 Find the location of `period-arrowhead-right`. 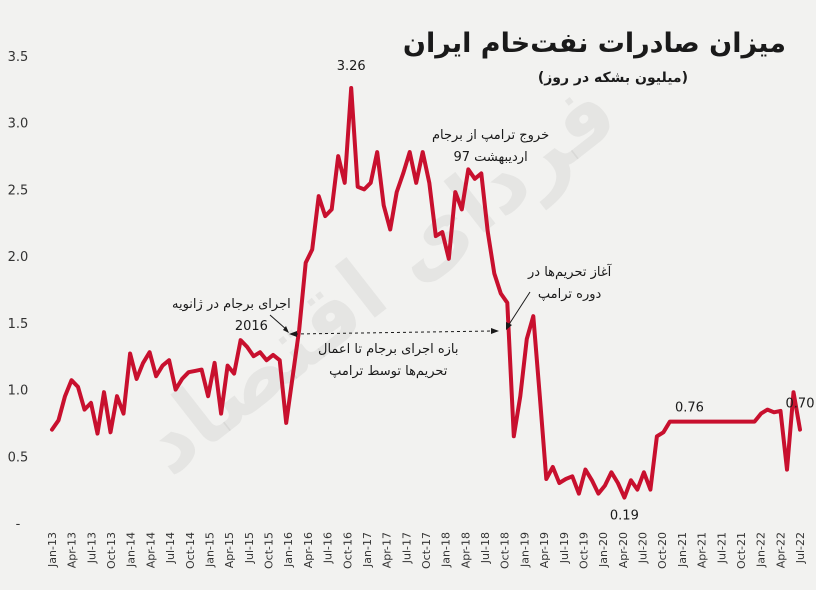

period-arrowhead-right is located at coordinates (495, 331).